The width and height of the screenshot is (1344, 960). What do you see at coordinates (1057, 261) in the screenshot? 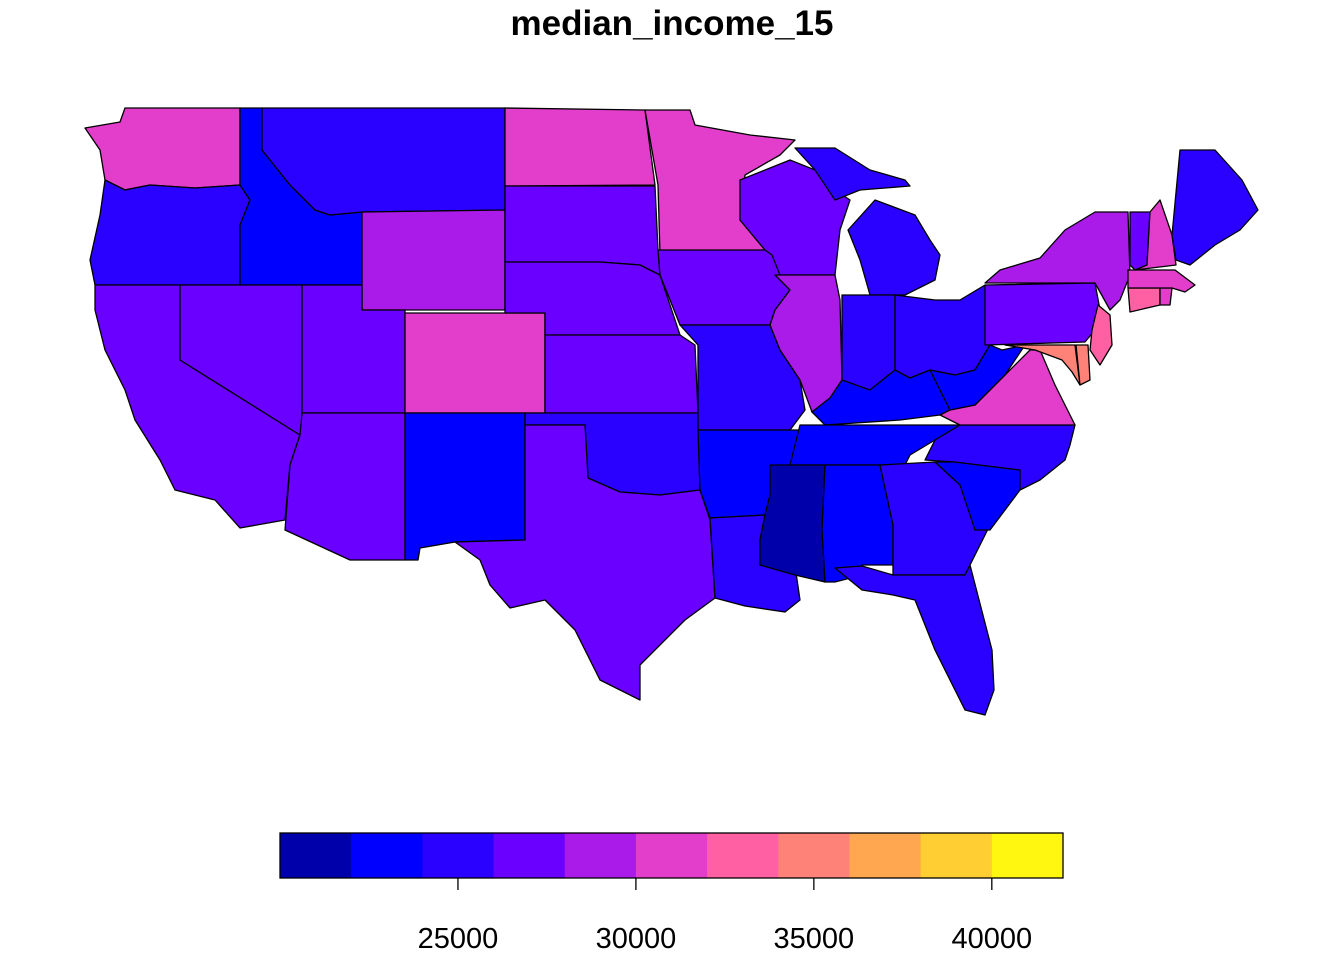
I see `state-new-york` at bounding box center [1057, 261].